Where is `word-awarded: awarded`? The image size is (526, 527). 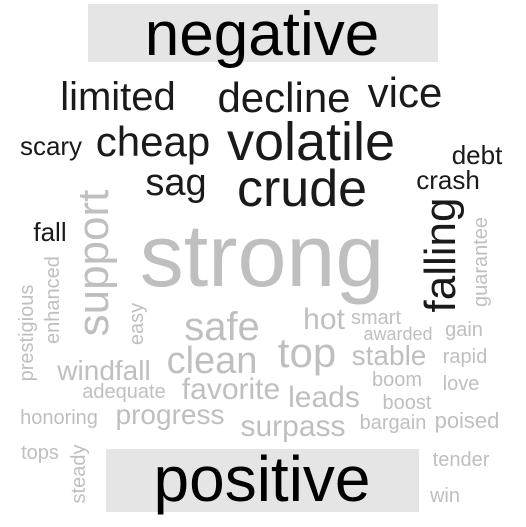
word-awarded: awarded is located at coordinates (398, 334).